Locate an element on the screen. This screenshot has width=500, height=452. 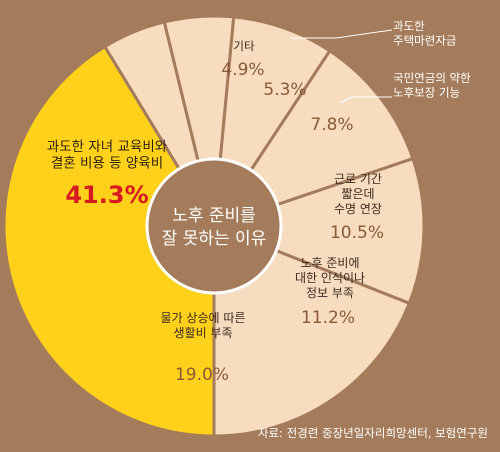
source-note: 자료: 전경련 중장년일자리희망센터, 보험연구원 is located at coordinates (373, 433).